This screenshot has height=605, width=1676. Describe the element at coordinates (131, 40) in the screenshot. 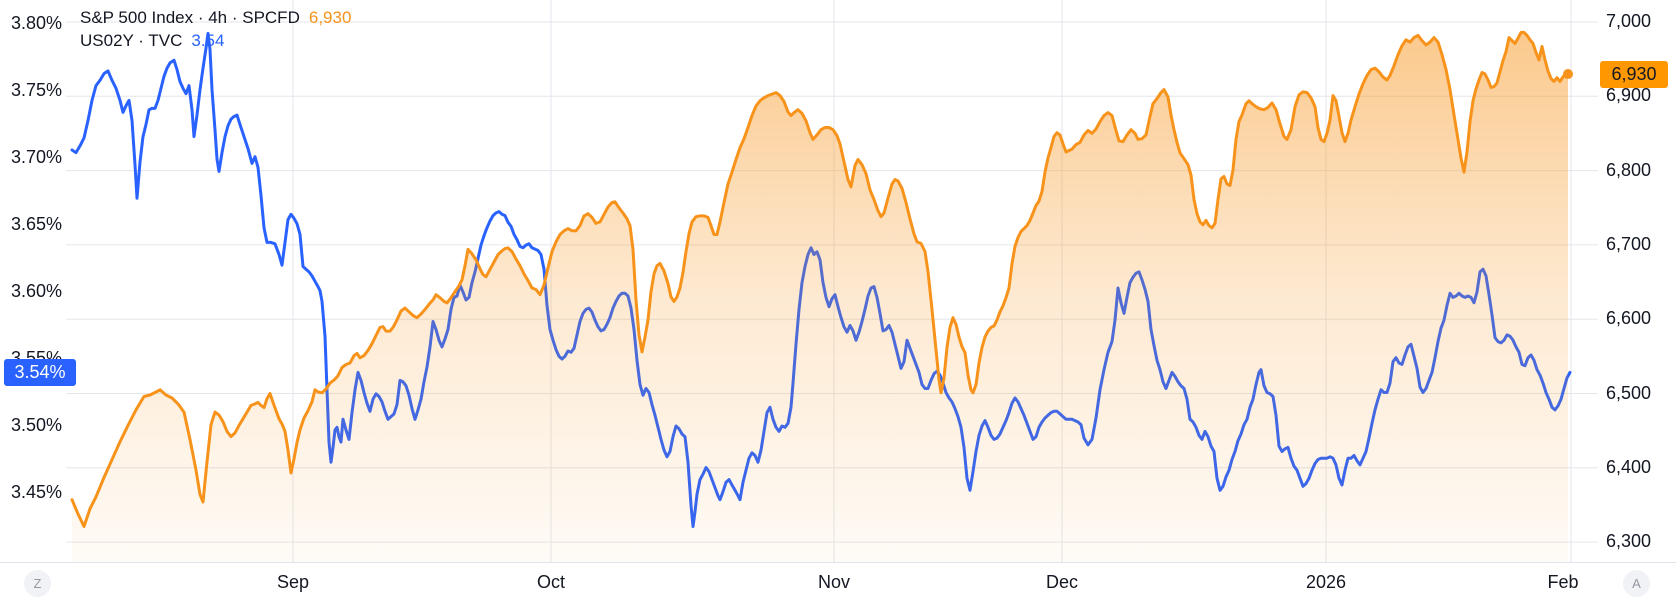

I see `legend-us02y-title: US02Y · TVC` at that location.